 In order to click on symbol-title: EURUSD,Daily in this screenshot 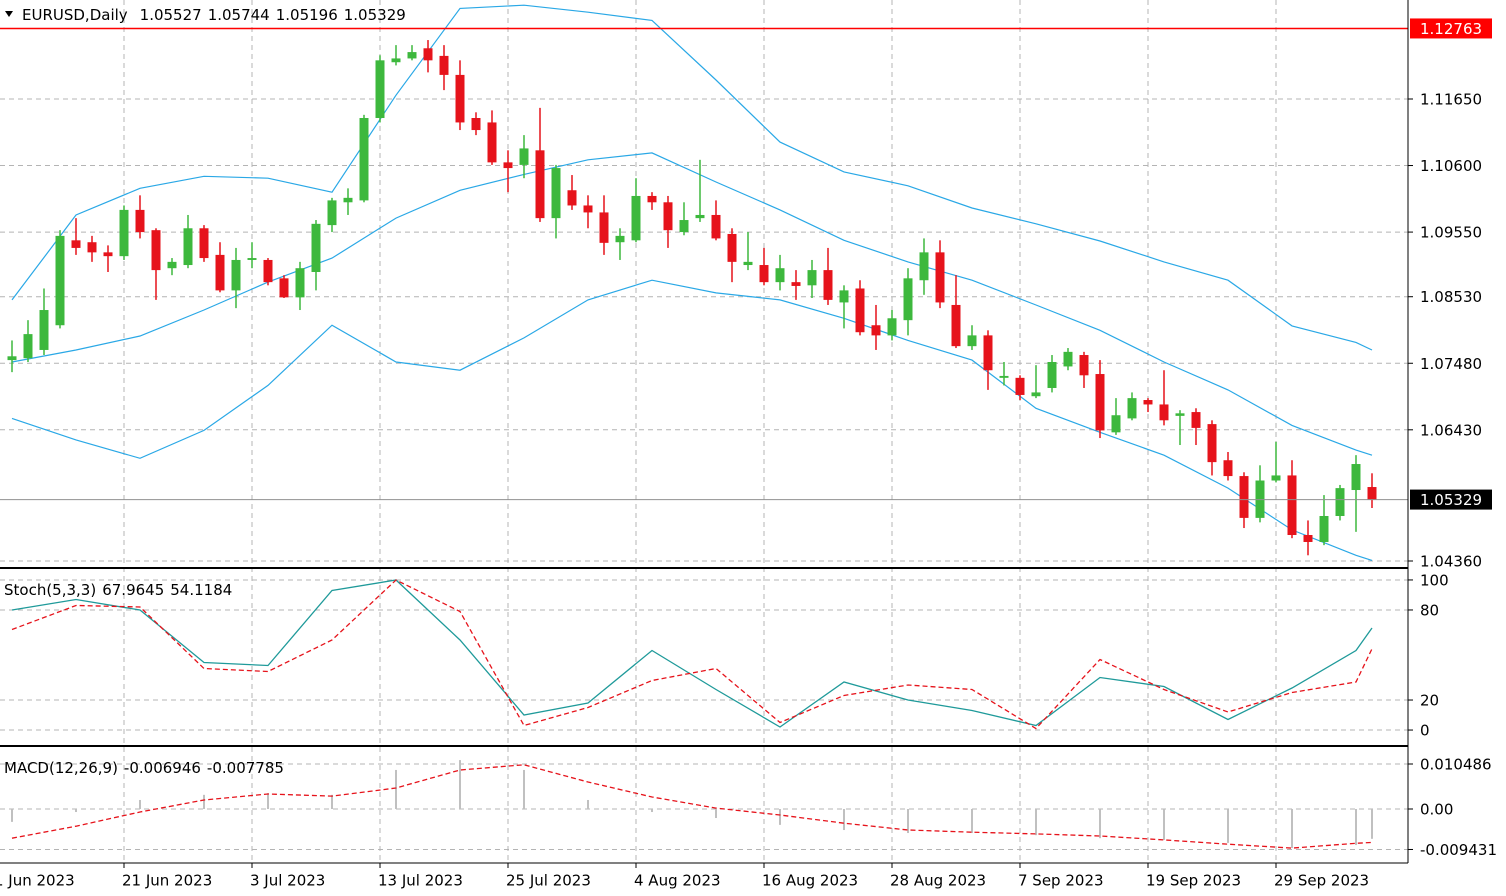, I will do `click(75, 15)`.